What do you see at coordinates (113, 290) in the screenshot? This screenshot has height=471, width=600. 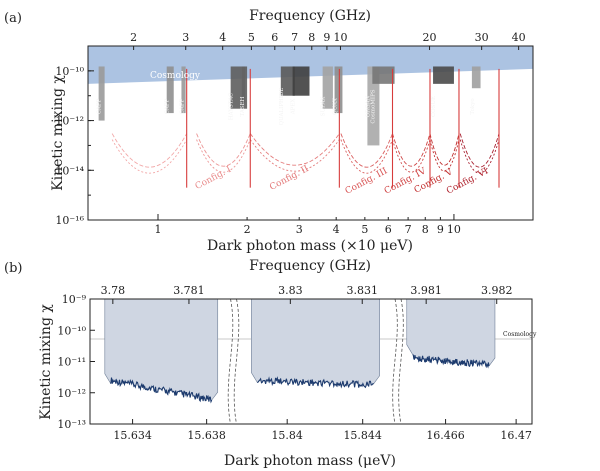 I see `top-tick-label: 3.78` at bounding box center [113, 290].